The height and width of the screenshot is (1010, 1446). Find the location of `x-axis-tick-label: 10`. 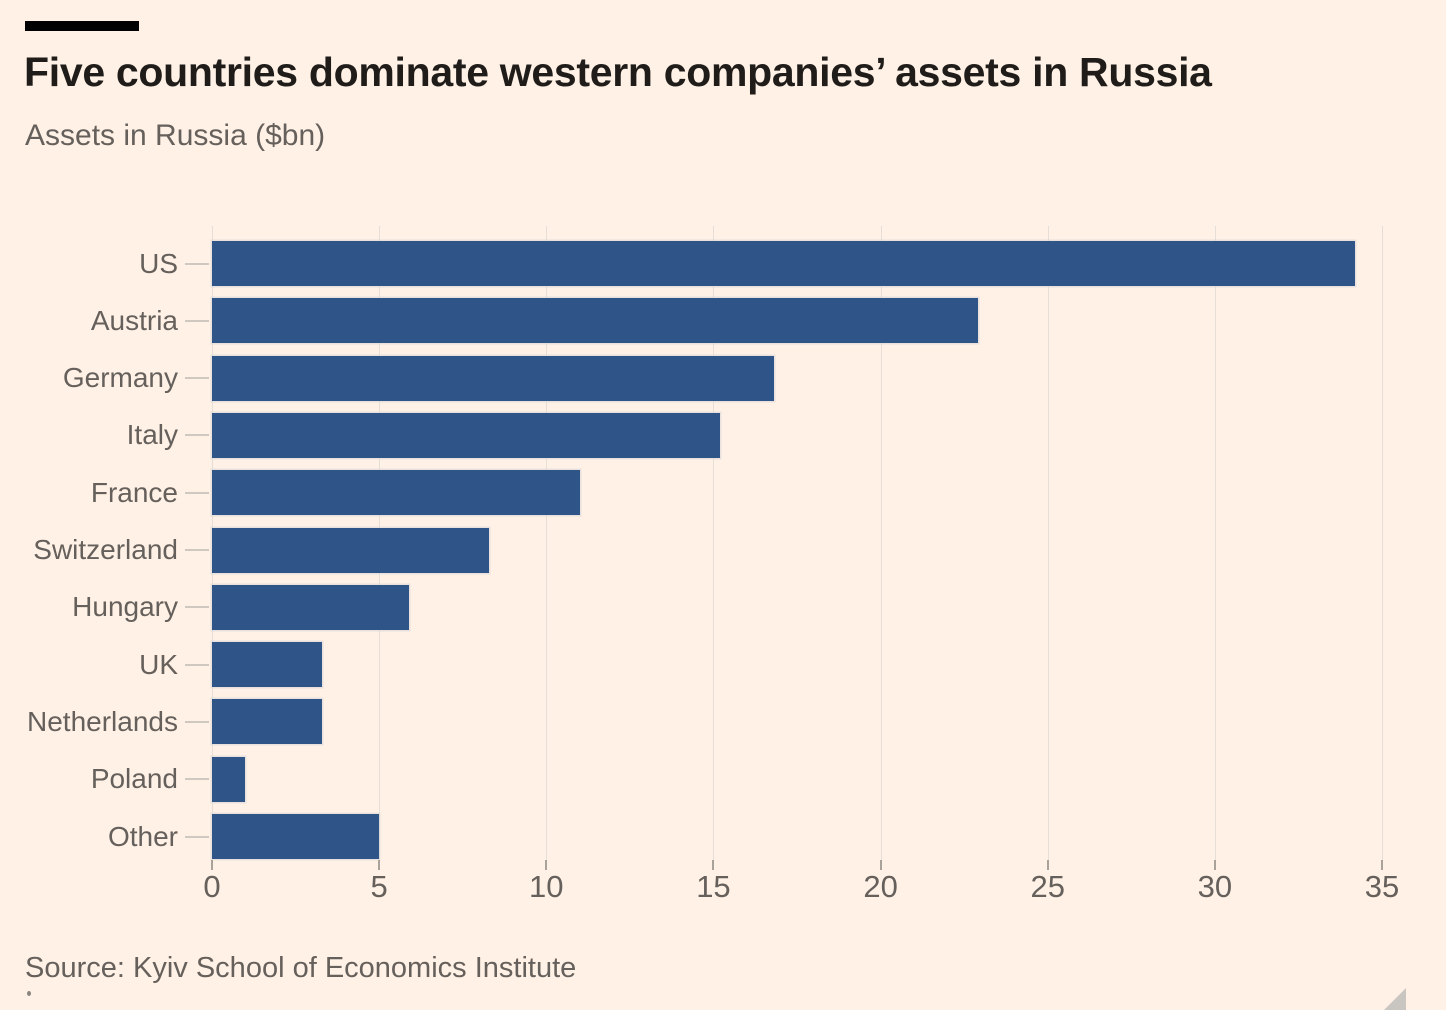

x-axis-tick-label: 10 is located at coordinates (546, 886).